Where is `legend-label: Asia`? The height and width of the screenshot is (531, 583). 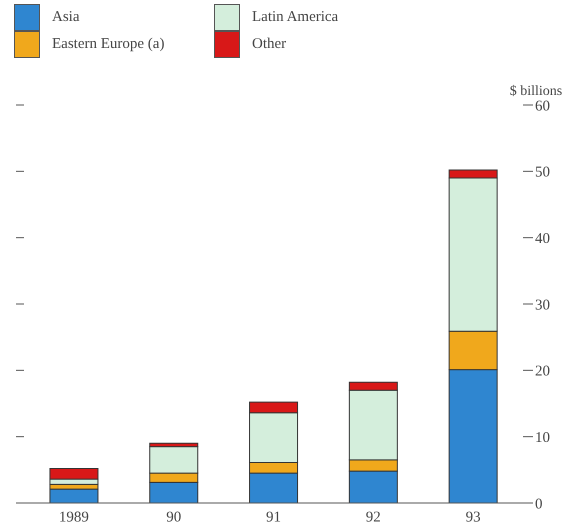 legend-label: Asia is located at coordinates (66, 17).